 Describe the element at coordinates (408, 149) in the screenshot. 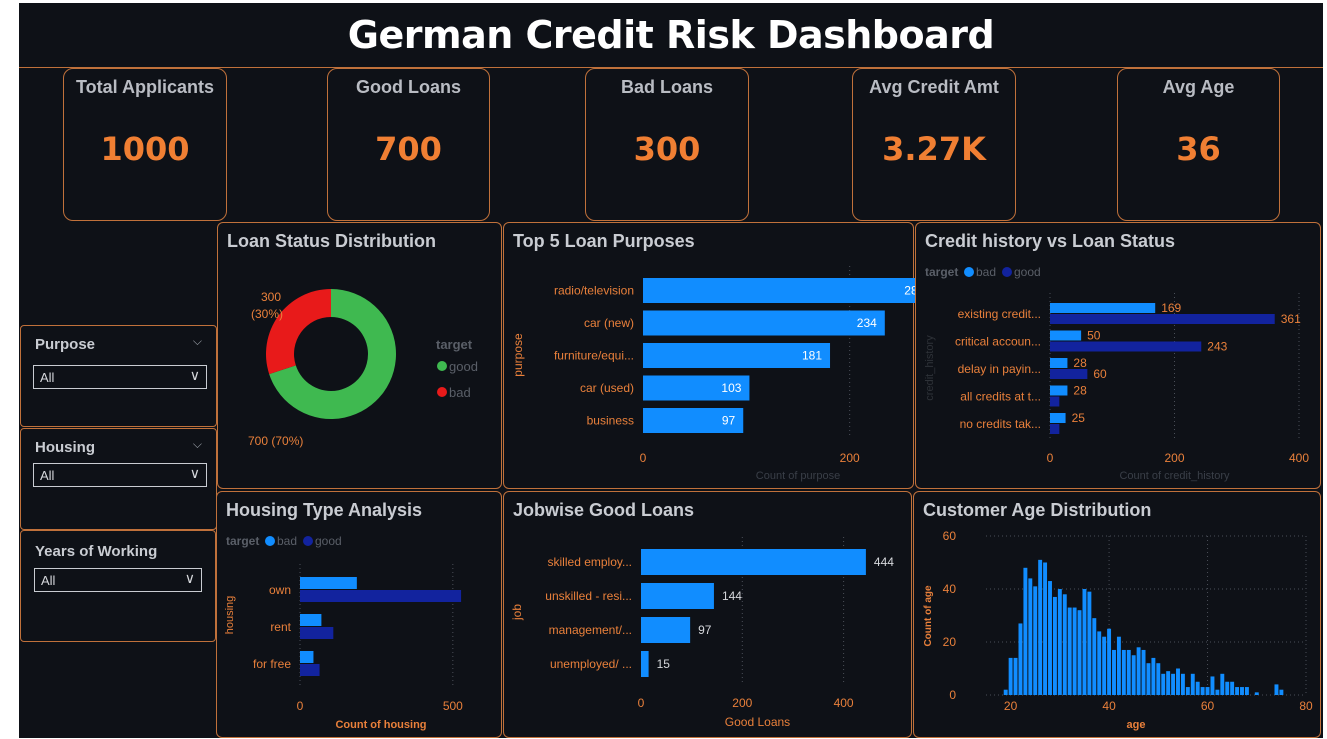

I see `kpi-value: 700` at that location.